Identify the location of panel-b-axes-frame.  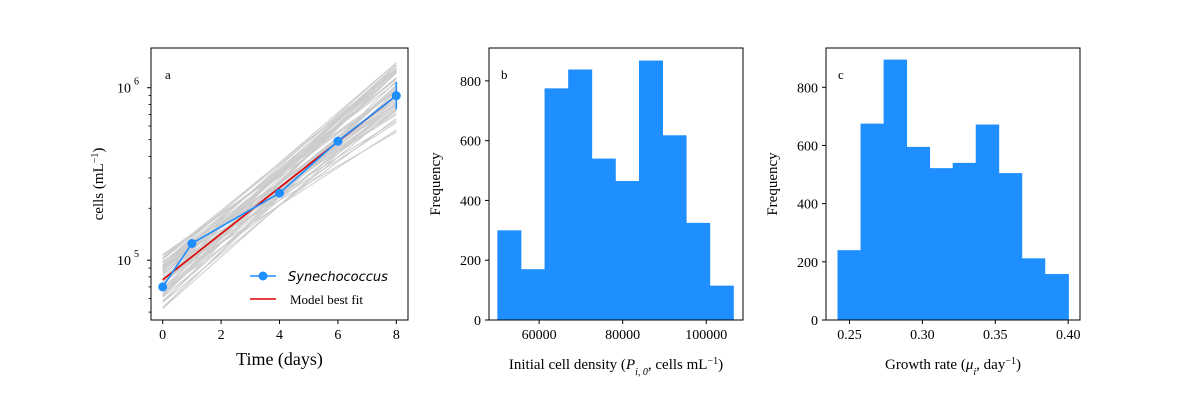
(616, 184).